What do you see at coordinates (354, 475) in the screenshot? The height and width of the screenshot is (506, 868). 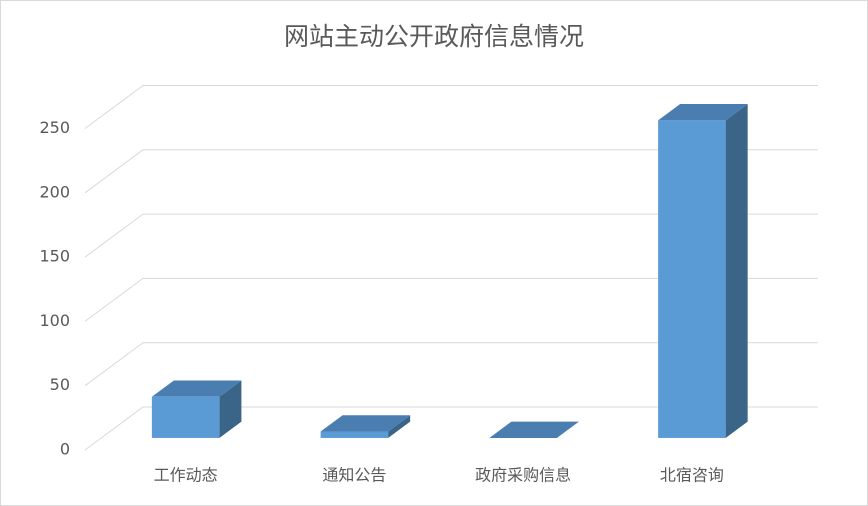 I see `x-tick-label: 通知公告` at bounding box center [354, 475].